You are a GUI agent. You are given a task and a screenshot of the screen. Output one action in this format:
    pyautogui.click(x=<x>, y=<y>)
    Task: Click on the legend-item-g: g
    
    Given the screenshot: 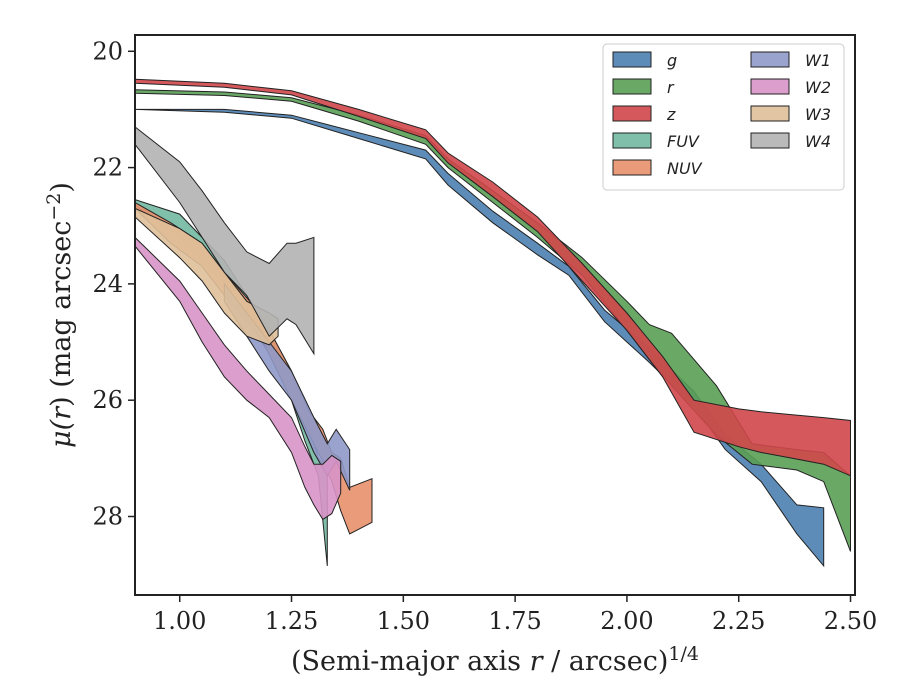 What is the action you would take?
    pyautogui.click(x=644, y=60)
    